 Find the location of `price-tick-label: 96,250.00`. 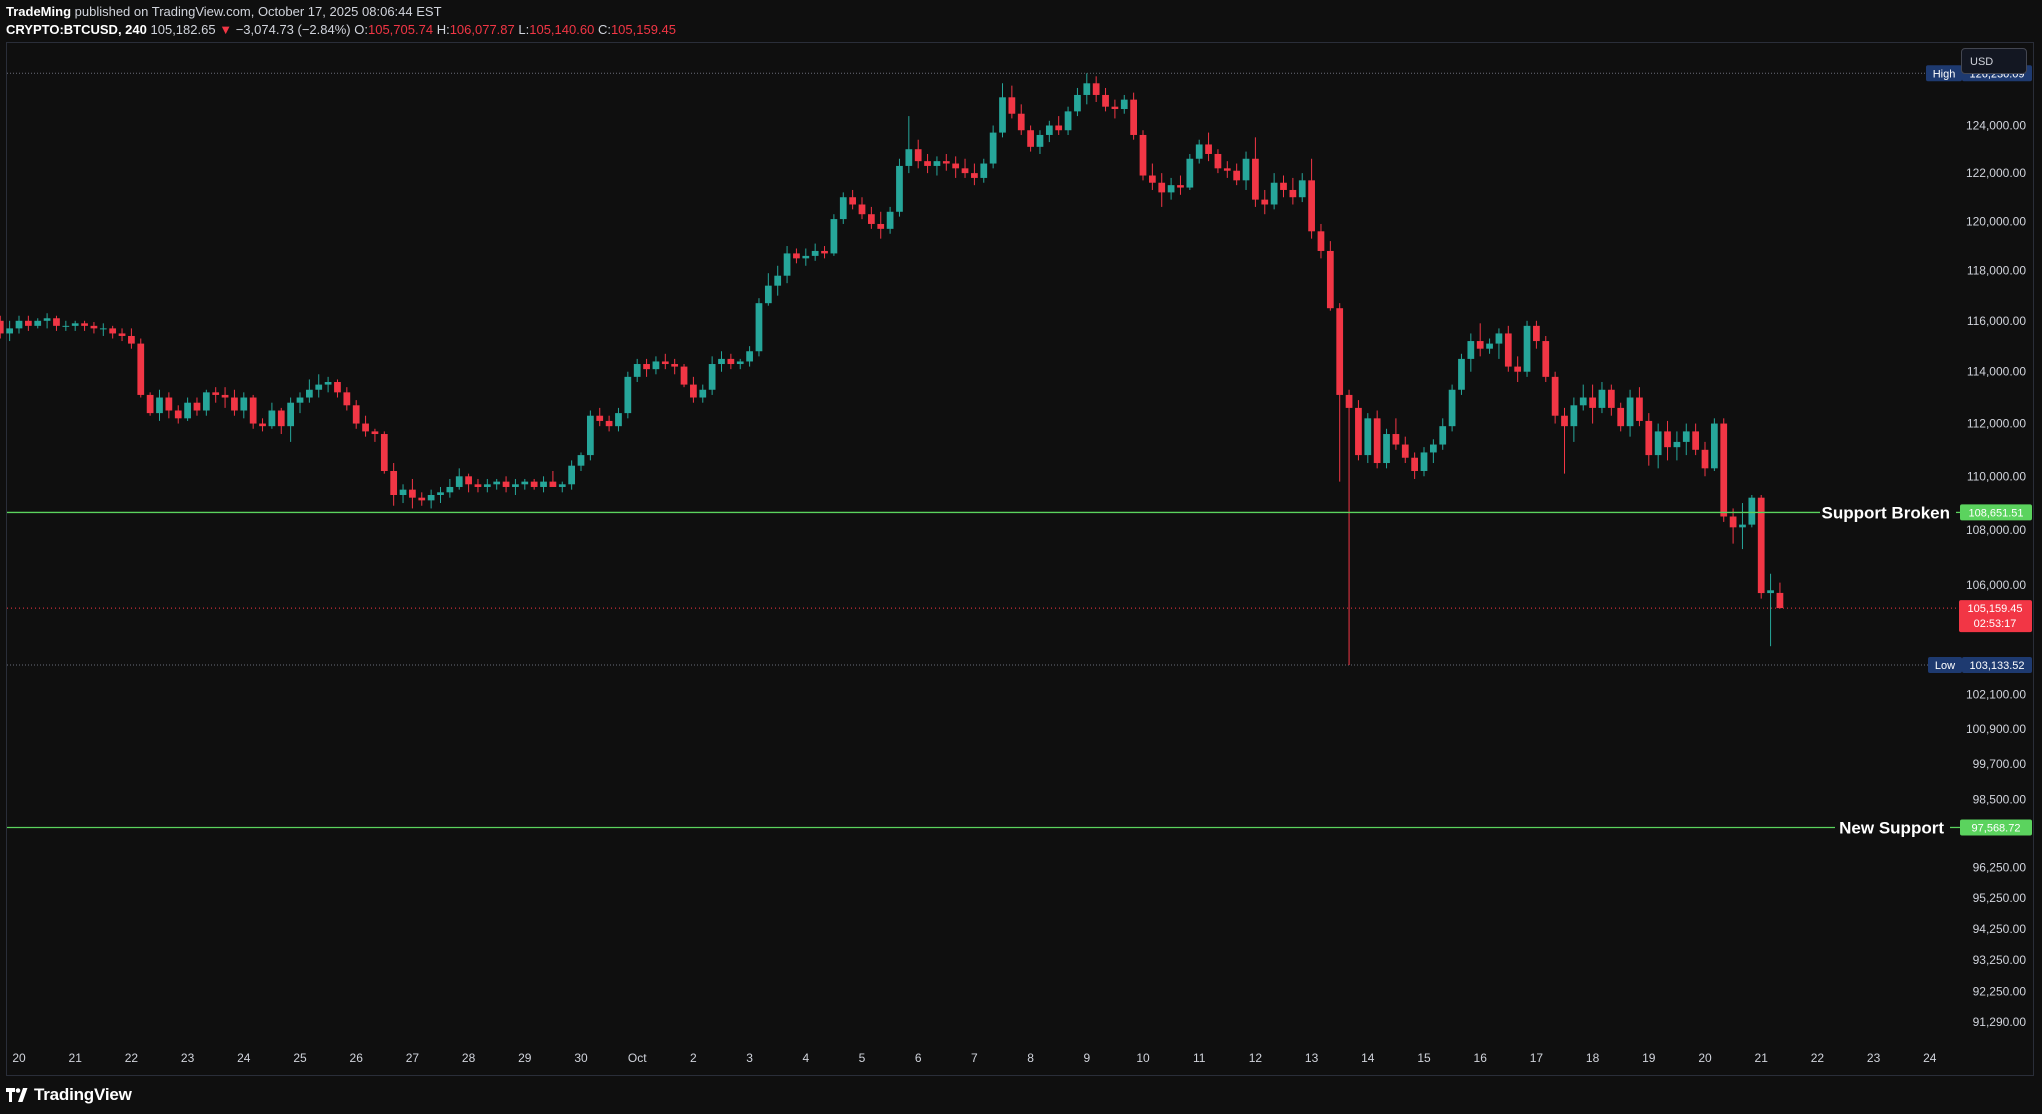

price-tick-label: 96,250.00 is located at coordinates (2000, 867).